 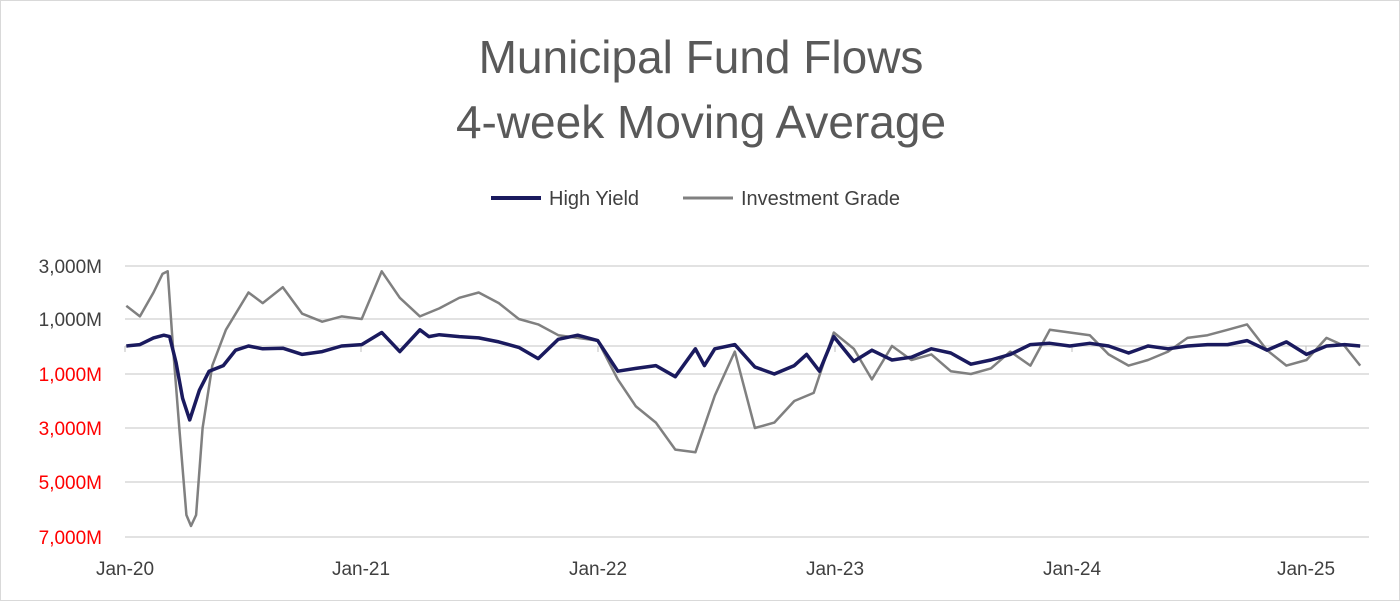 What do you see at coordinates (835, 569) in the screenshot?
I see `x-tick-label: Jan-23` at bounding box center [835, 569].